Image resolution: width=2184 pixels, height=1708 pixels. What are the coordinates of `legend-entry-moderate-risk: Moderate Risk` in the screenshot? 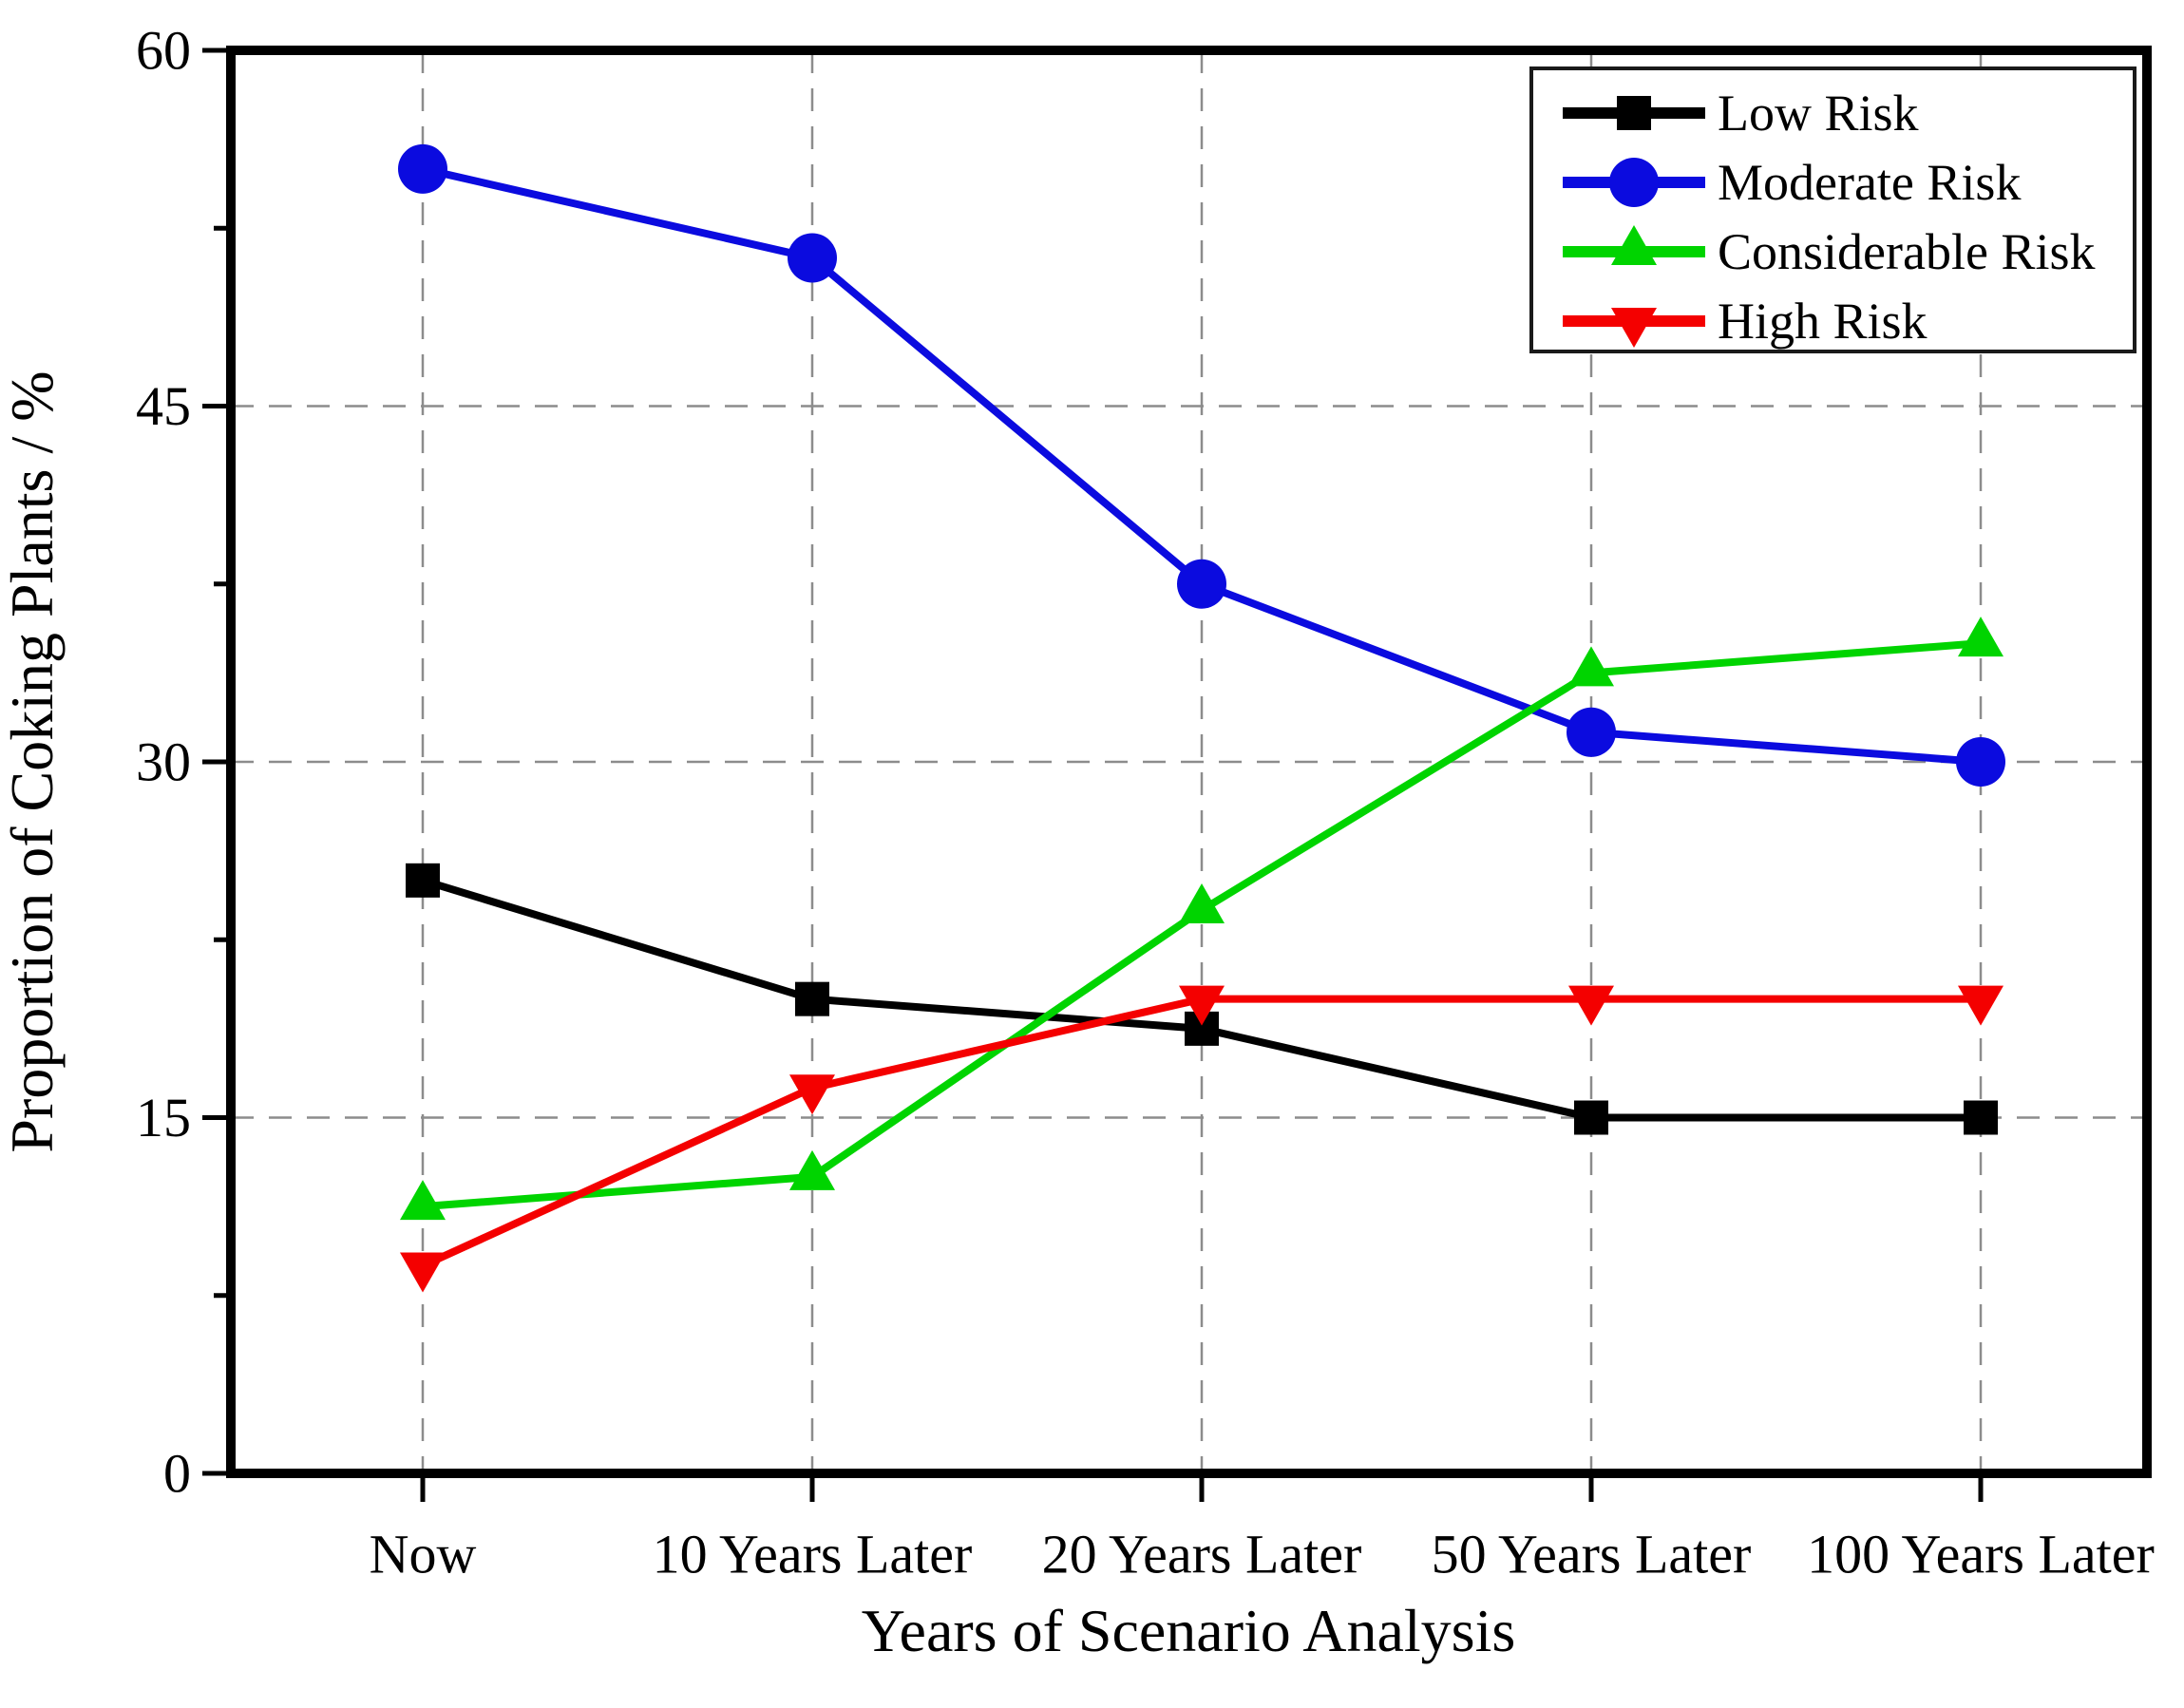 It's located at (1792, 182).